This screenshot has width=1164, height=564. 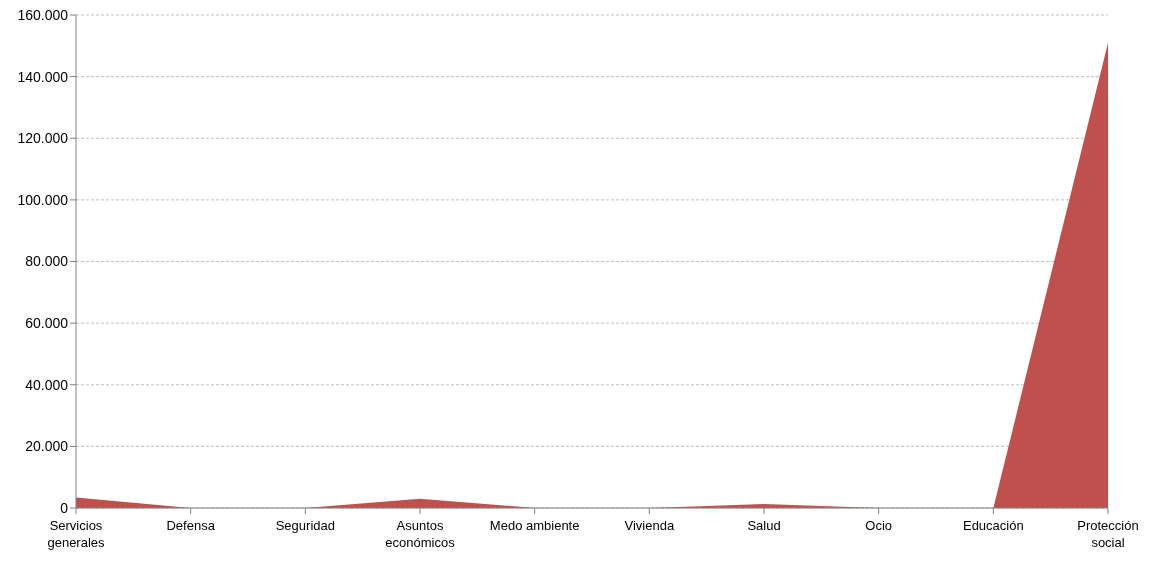 What do you see at coordinates (649, 525) in the screenshot?
I see `x-tick-label: Vivienda` at bounding box center [649, 525].